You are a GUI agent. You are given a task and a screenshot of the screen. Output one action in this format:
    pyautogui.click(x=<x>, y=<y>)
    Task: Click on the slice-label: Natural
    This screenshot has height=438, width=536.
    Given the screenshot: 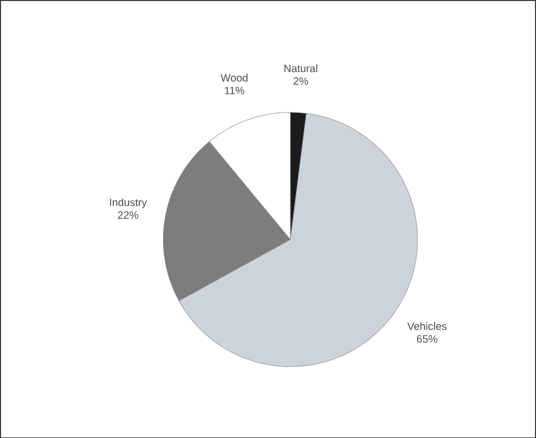 What is the action you would take?
    pyautogui.click(x=301, y=68)
    